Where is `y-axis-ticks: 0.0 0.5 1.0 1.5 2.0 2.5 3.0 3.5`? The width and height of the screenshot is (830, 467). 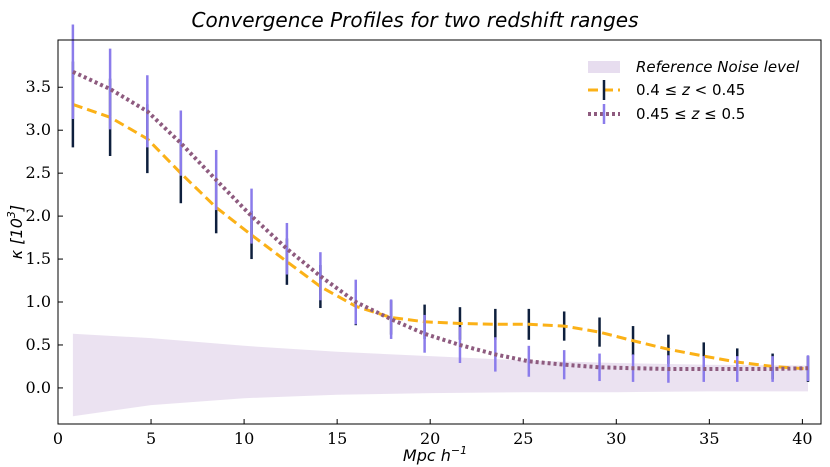
y-axis-ticks: 0.0 0.5 1.0 1.5 2.0 2.5 3.0 3.5 is located at coordinates (44, 237).